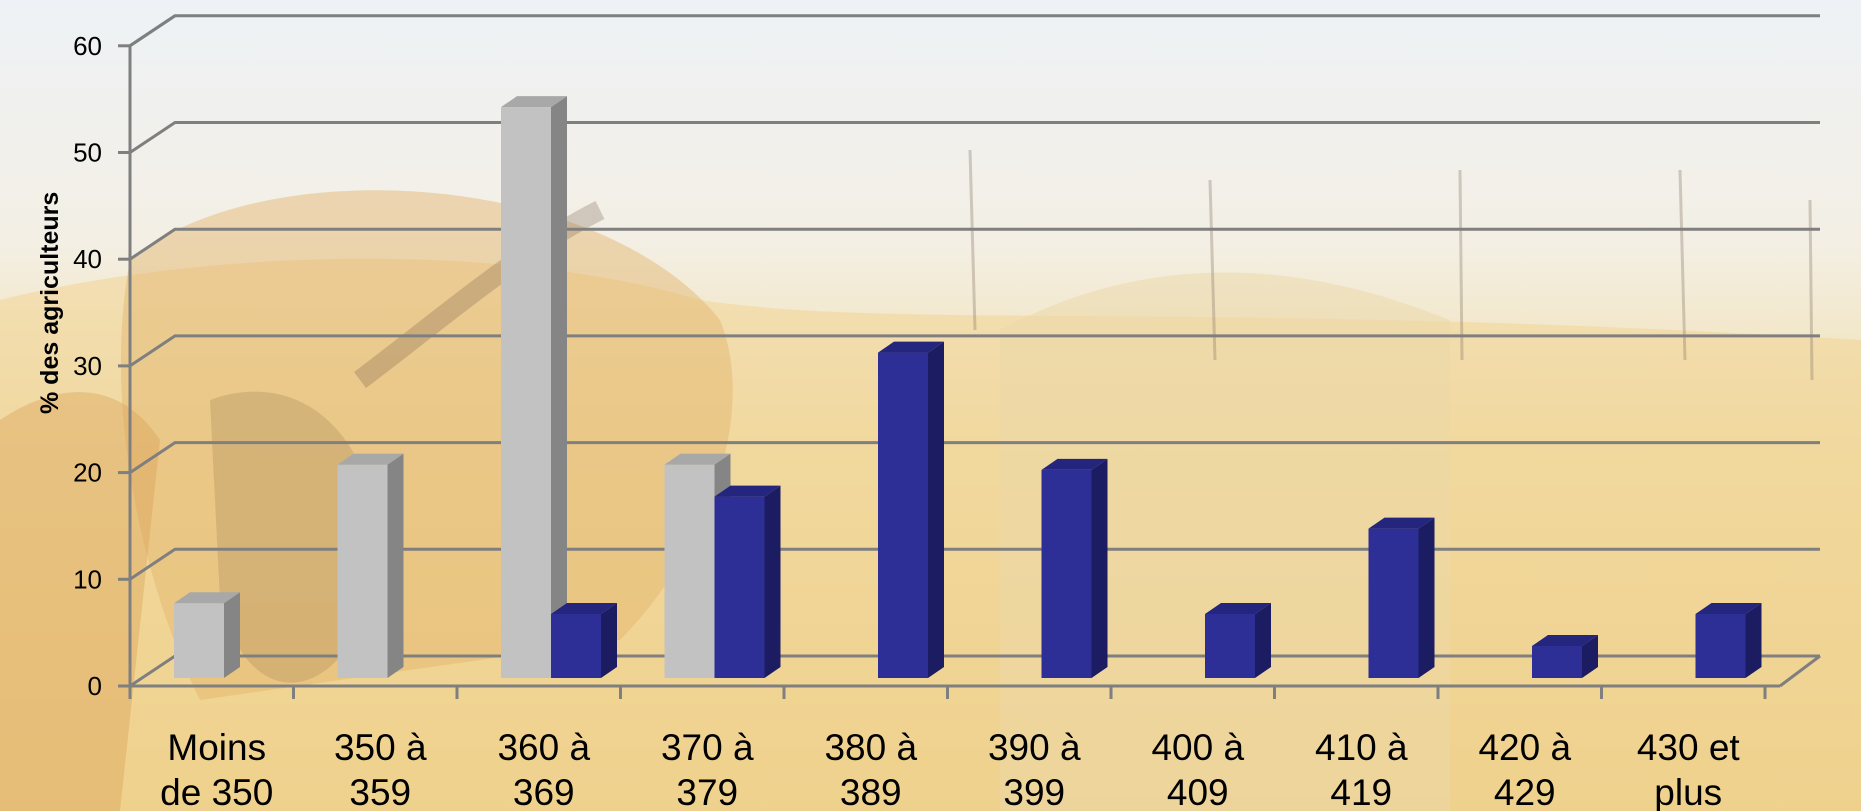 The height and width of the screenshot is (811, 1861). Describe the element at coordinates (543, 747) in the screenshot. I see `x-category-label: 360 à` at that location.